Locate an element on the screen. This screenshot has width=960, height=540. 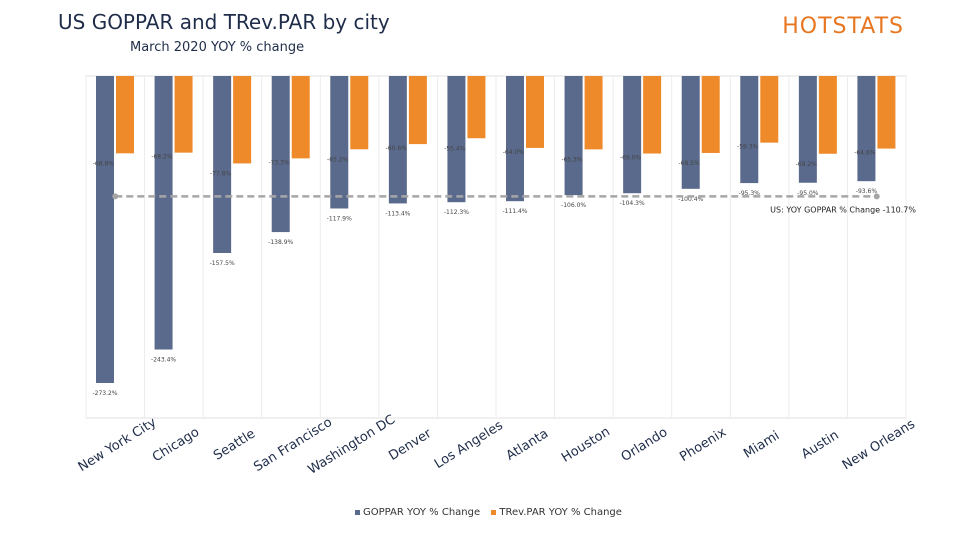
goppar-value-label: -106.0% is located at coordinates (573, 205).